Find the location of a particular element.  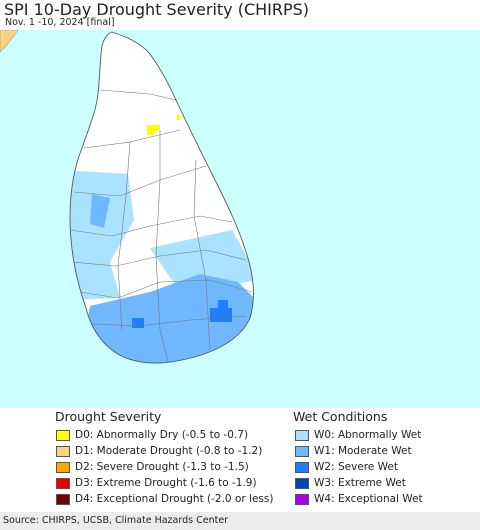

drought-legend-heading: Drought Severity is located at coordinates (108, 416).